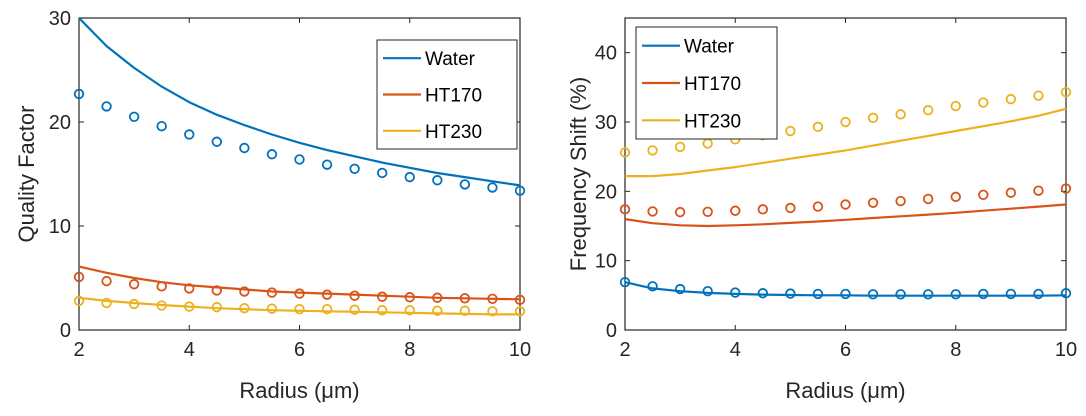  I want to click on series-ht170, so click(845, 205).